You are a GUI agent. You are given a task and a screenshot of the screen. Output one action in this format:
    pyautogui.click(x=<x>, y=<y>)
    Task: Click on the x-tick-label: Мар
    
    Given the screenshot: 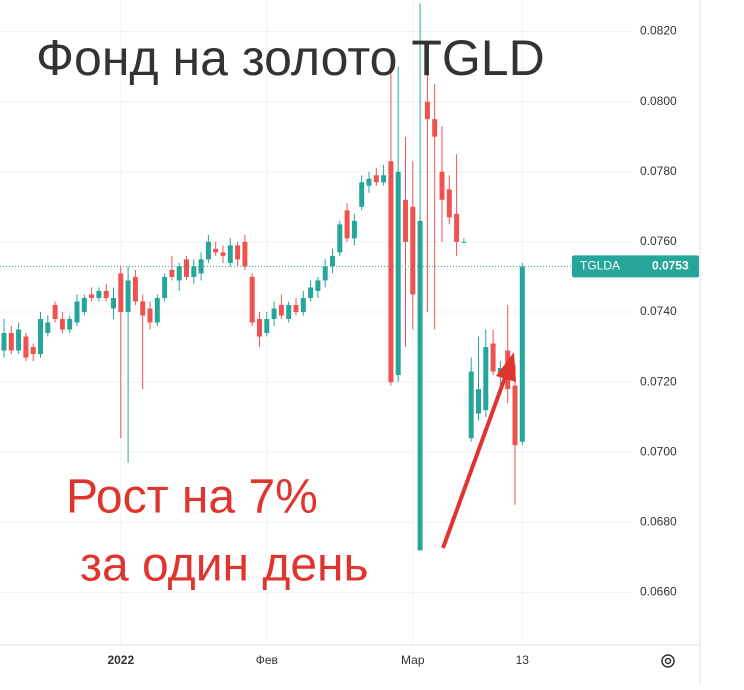 What is the action you would take?
    pyautogui.click(x=413, y=660)
    